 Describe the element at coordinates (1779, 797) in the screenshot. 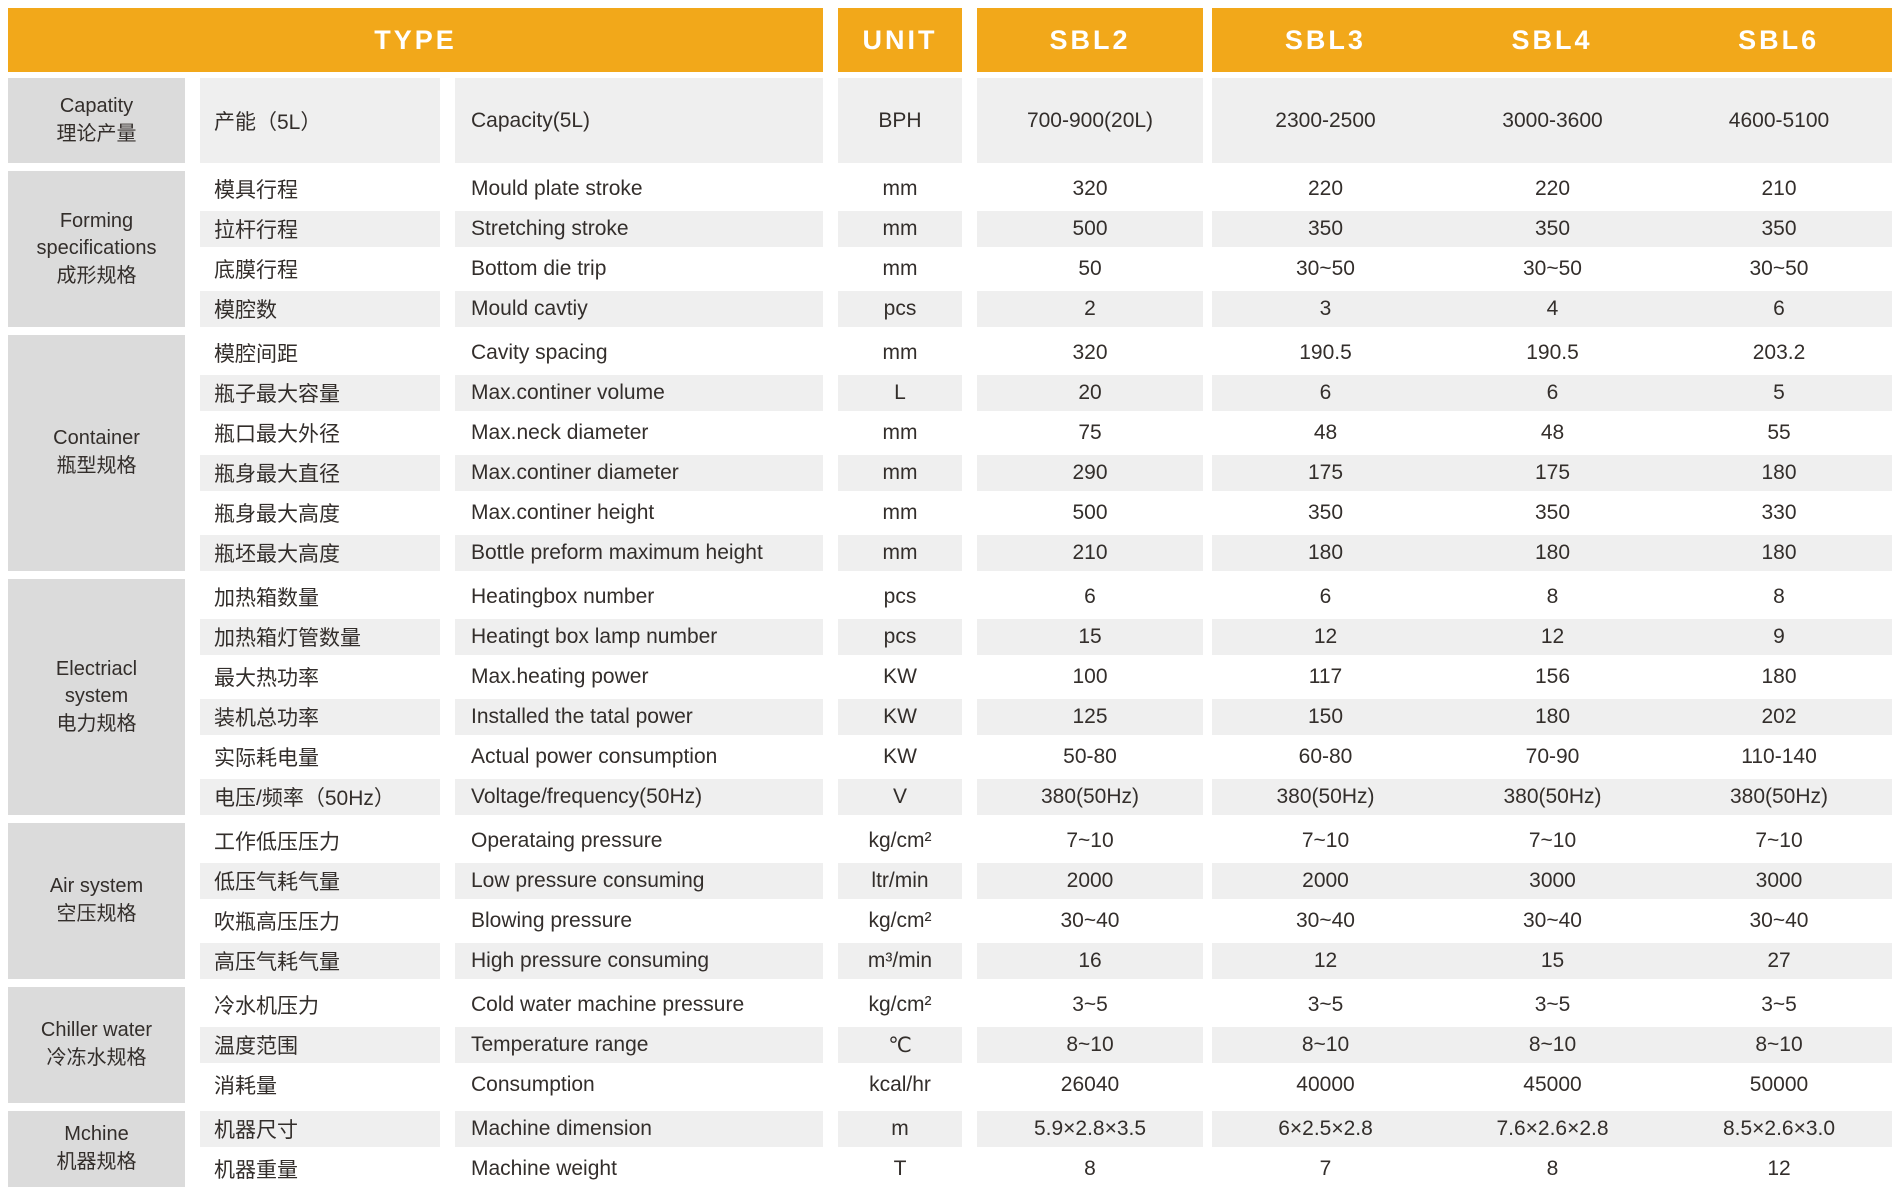

I see `value-sbl6: 380(50Hz)` at that location.